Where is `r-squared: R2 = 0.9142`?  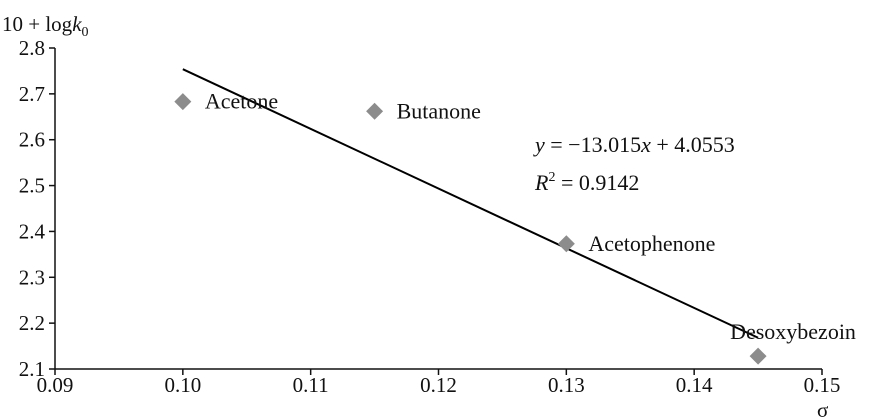 r-squared: R2 = 0.9142 is located at coordinates (586, 182).